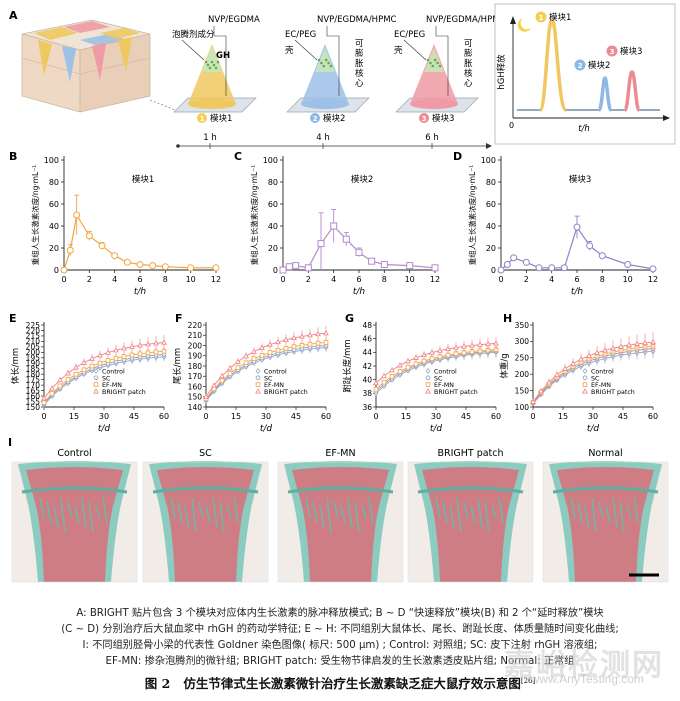 This screenshot has width=680, height=701. Describe the element at coordinates (340, 682) in the screenshot. I see `figure-title: 图 2 仿生节律式生长激素微针治疗生长激素缺乏症大鼠疗效示意图[26]` at that location.